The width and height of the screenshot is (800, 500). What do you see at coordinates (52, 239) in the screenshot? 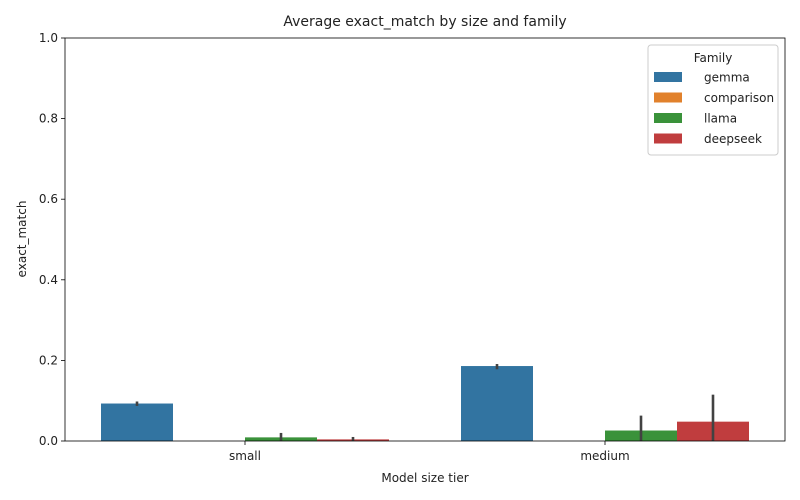
I see `y-axis: 0.0 0.2 0.4 0.6 0.8 1.0` at bounding box center [52, 239].